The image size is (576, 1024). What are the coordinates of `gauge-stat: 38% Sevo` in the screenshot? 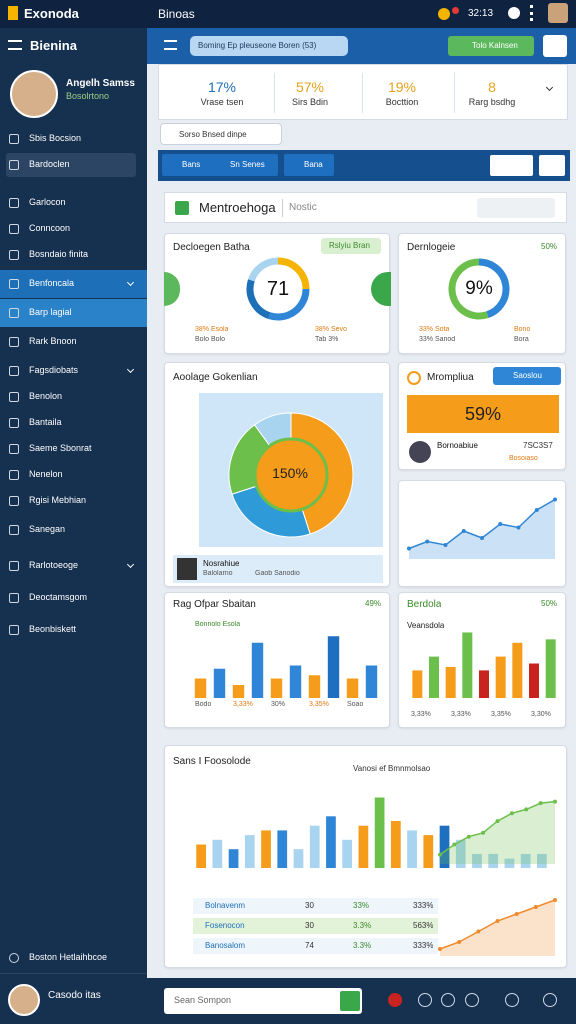 It's located at (331, 329).